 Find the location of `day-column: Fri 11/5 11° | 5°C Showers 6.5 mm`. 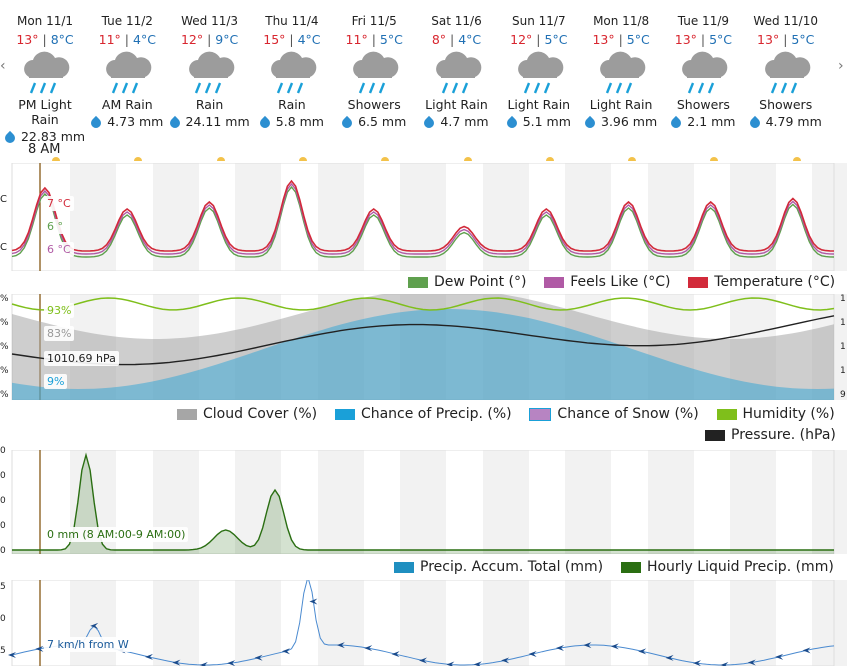

day-column: Fri 11/5 11° | 5°C Showers 6.5 mm is located at coordinates (374, 80).